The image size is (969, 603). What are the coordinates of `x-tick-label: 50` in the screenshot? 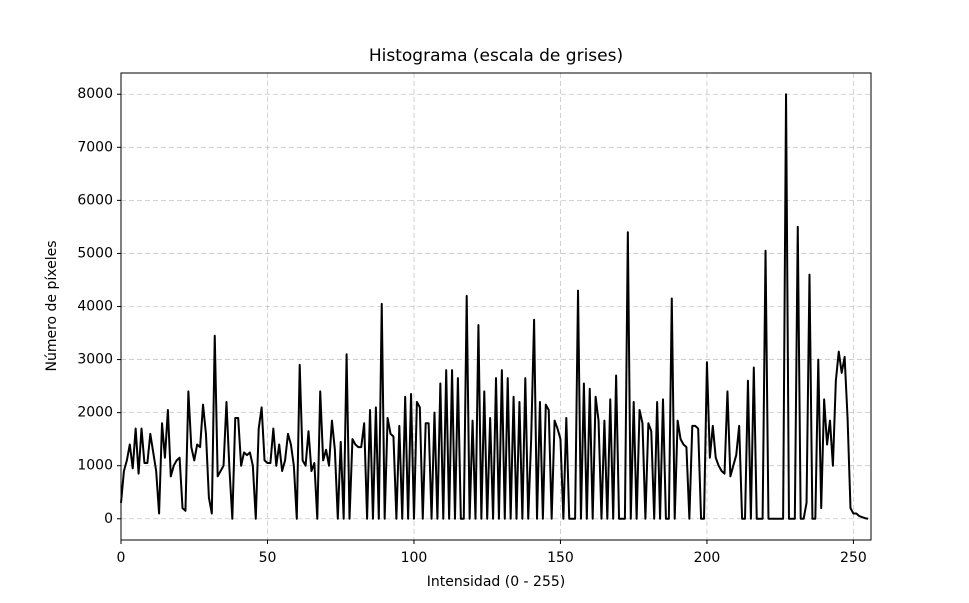 It's located at (268, 558).